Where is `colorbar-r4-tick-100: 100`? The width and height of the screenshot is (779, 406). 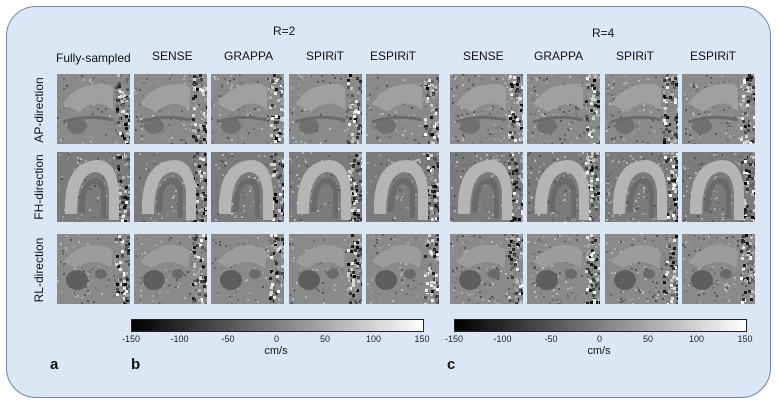 colorbar-r4-tick-100: 100 is located at coordinates (696, 339).